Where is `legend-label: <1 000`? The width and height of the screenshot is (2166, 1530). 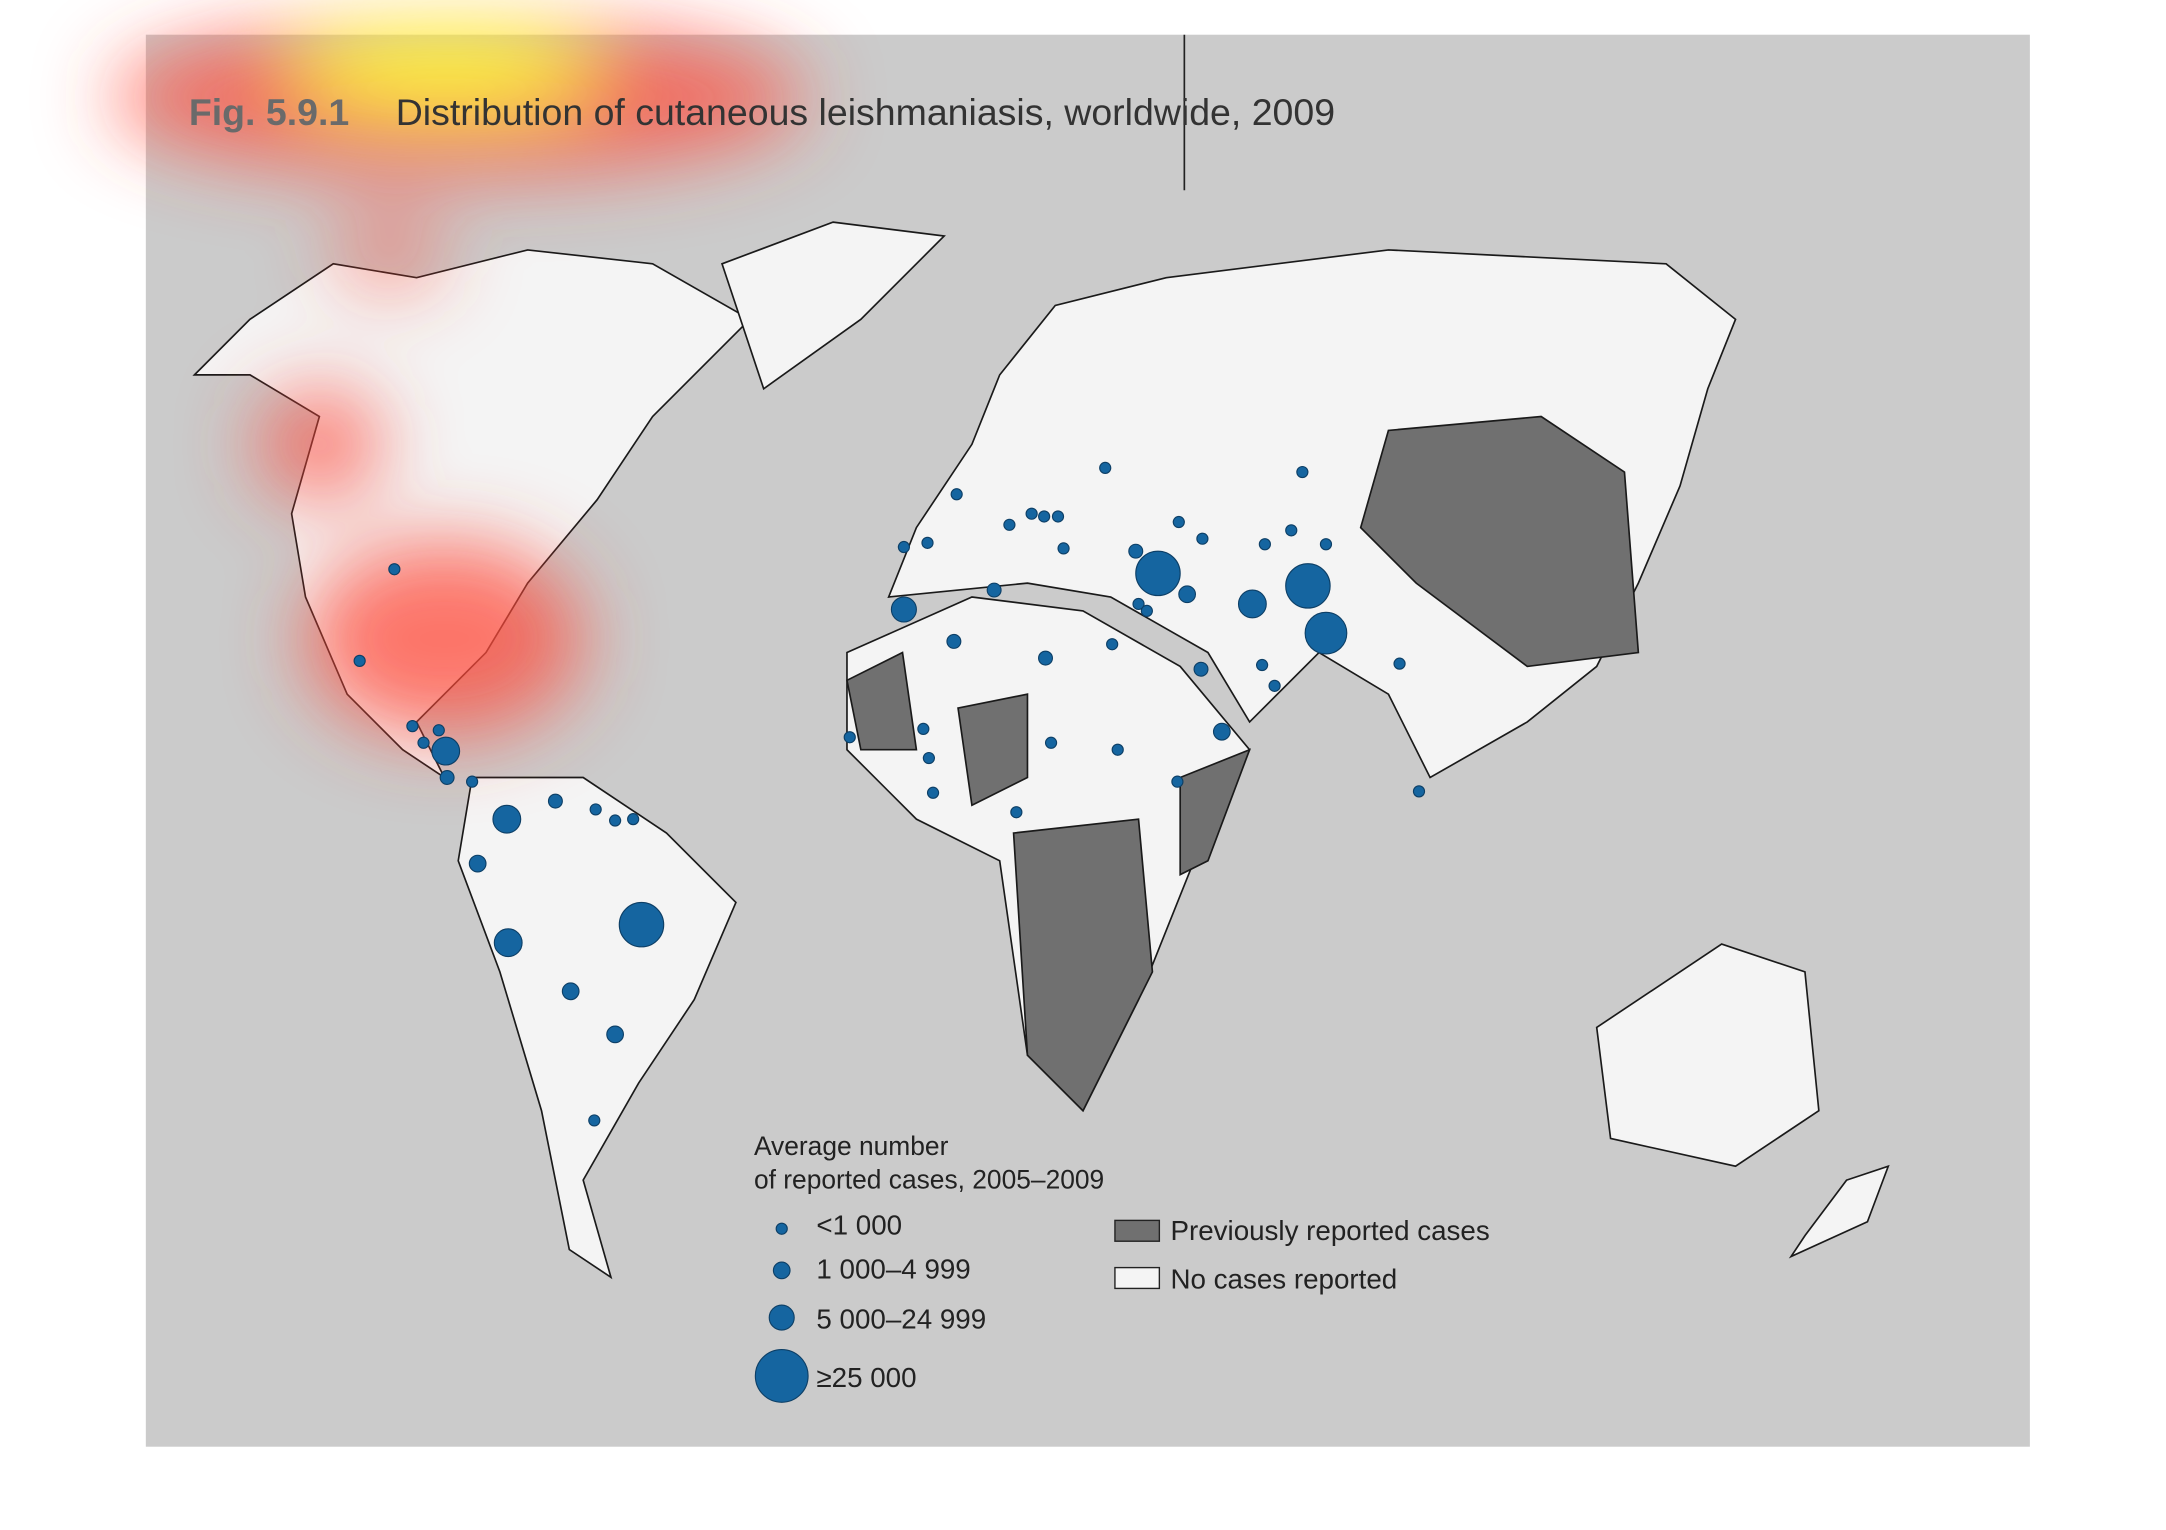
legend-label: <1 000 is located at coordinates (859, 1224).